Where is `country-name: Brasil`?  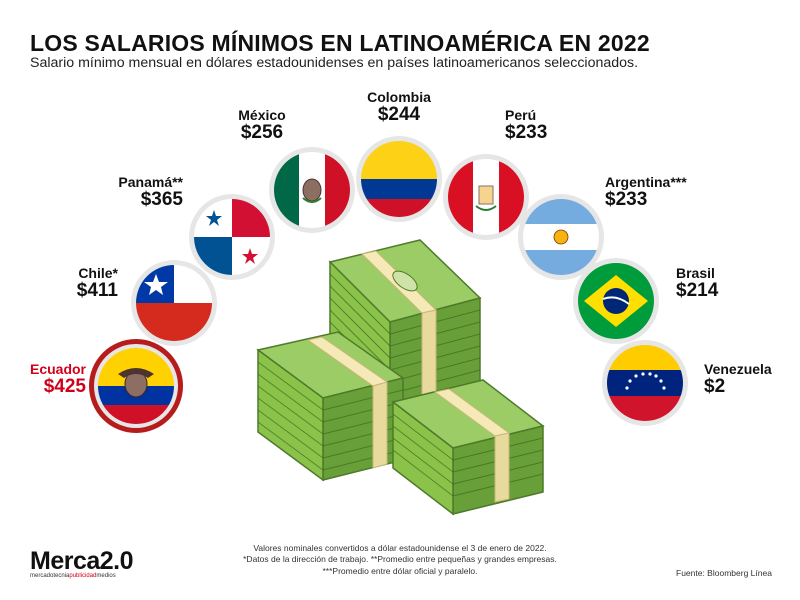 country-name: Brasil is located at coordinates (695, 273).